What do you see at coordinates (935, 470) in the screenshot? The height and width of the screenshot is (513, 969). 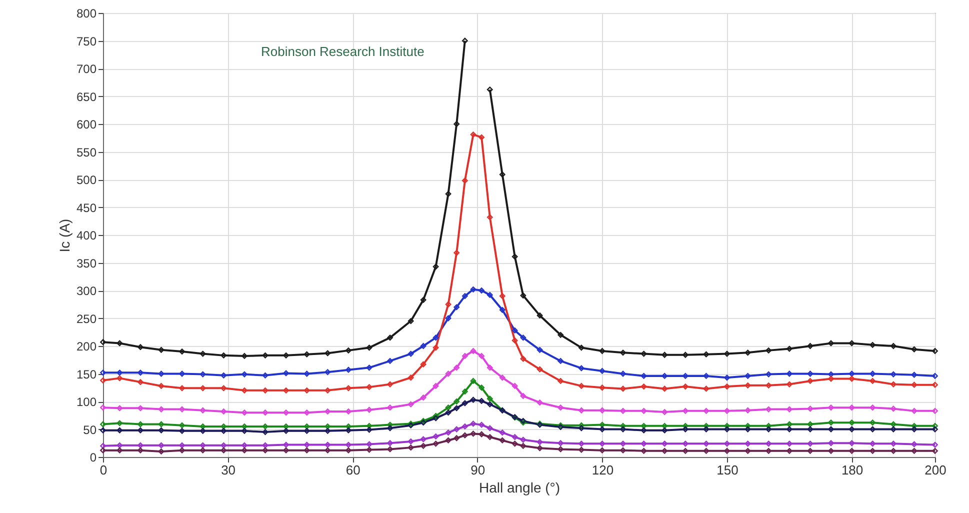 I see `x-tick-label: 200` at bounding box center [935, 470].